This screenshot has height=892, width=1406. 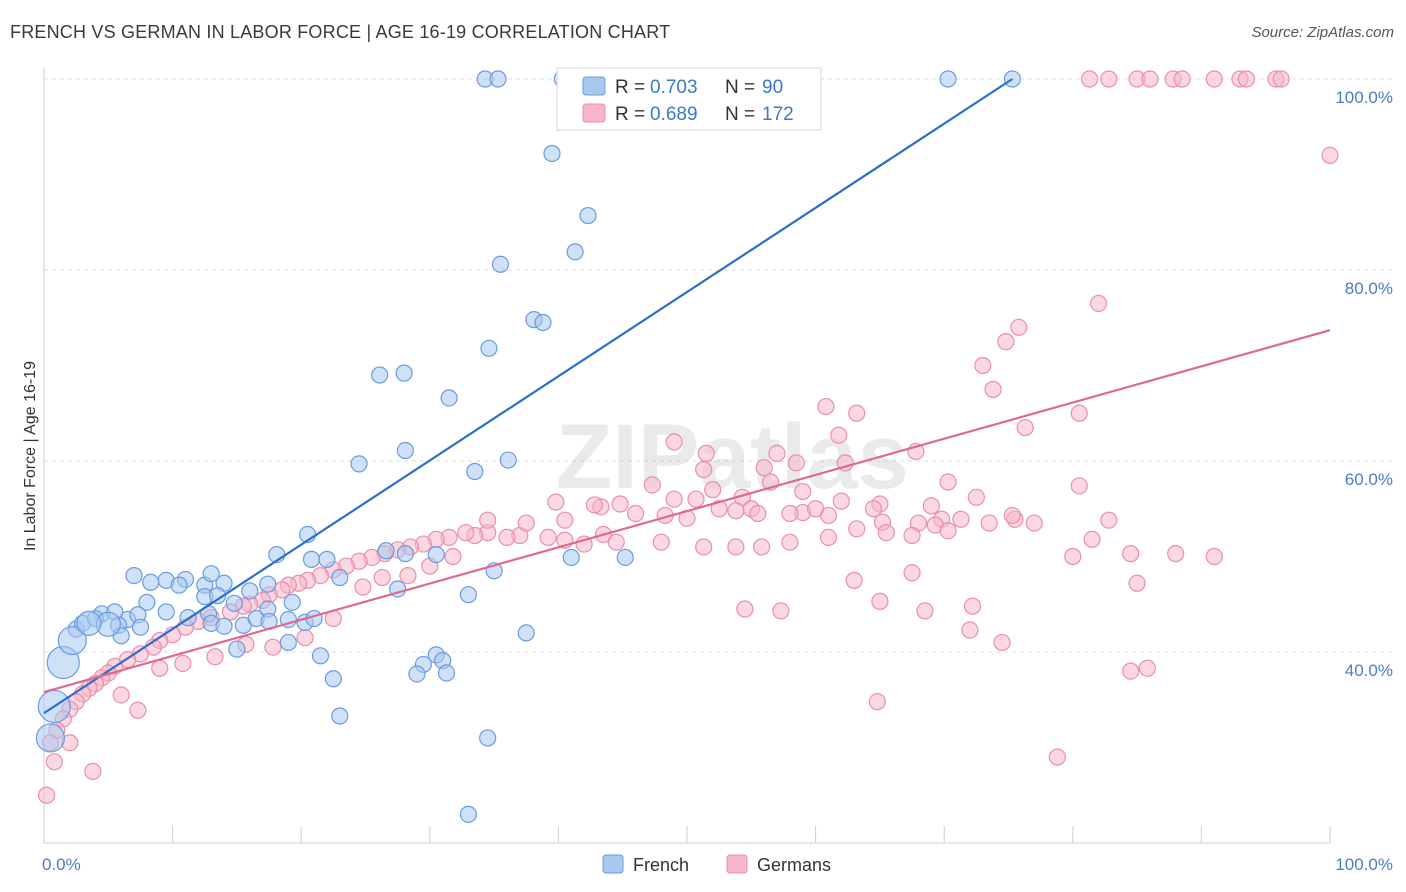 What do you see at coordinates (778, 114) in the screenshot?
I see `legend-german-n-value: 172` at bounding box center [778, 114].